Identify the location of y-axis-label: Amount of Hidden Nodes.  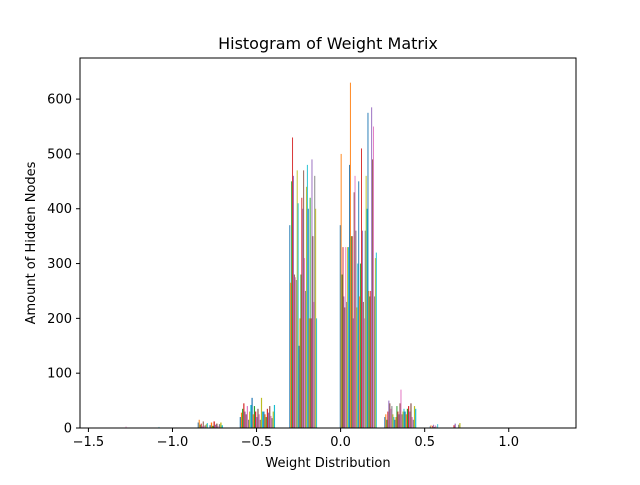
(31, 242).